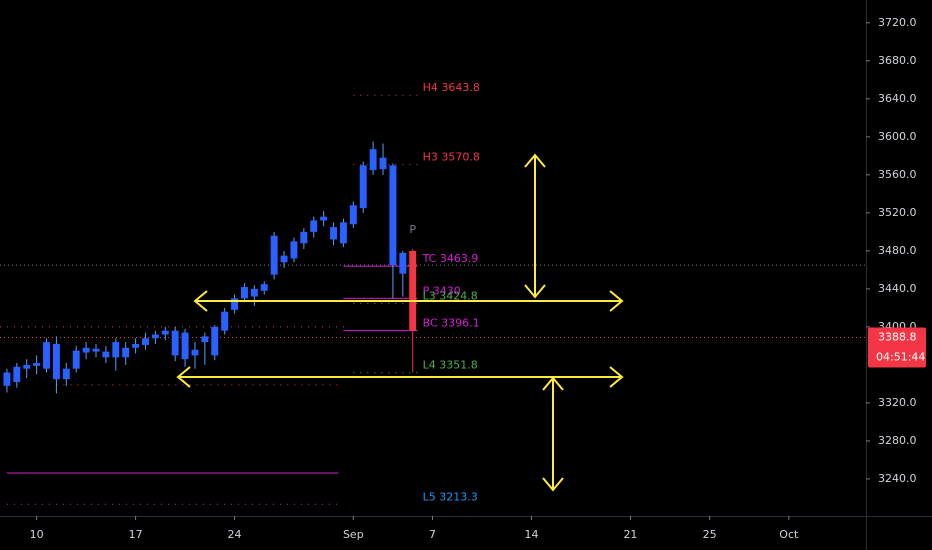 The image size is (932, 550). I want to click on x-tick-label: Oct, so click(789, 534).